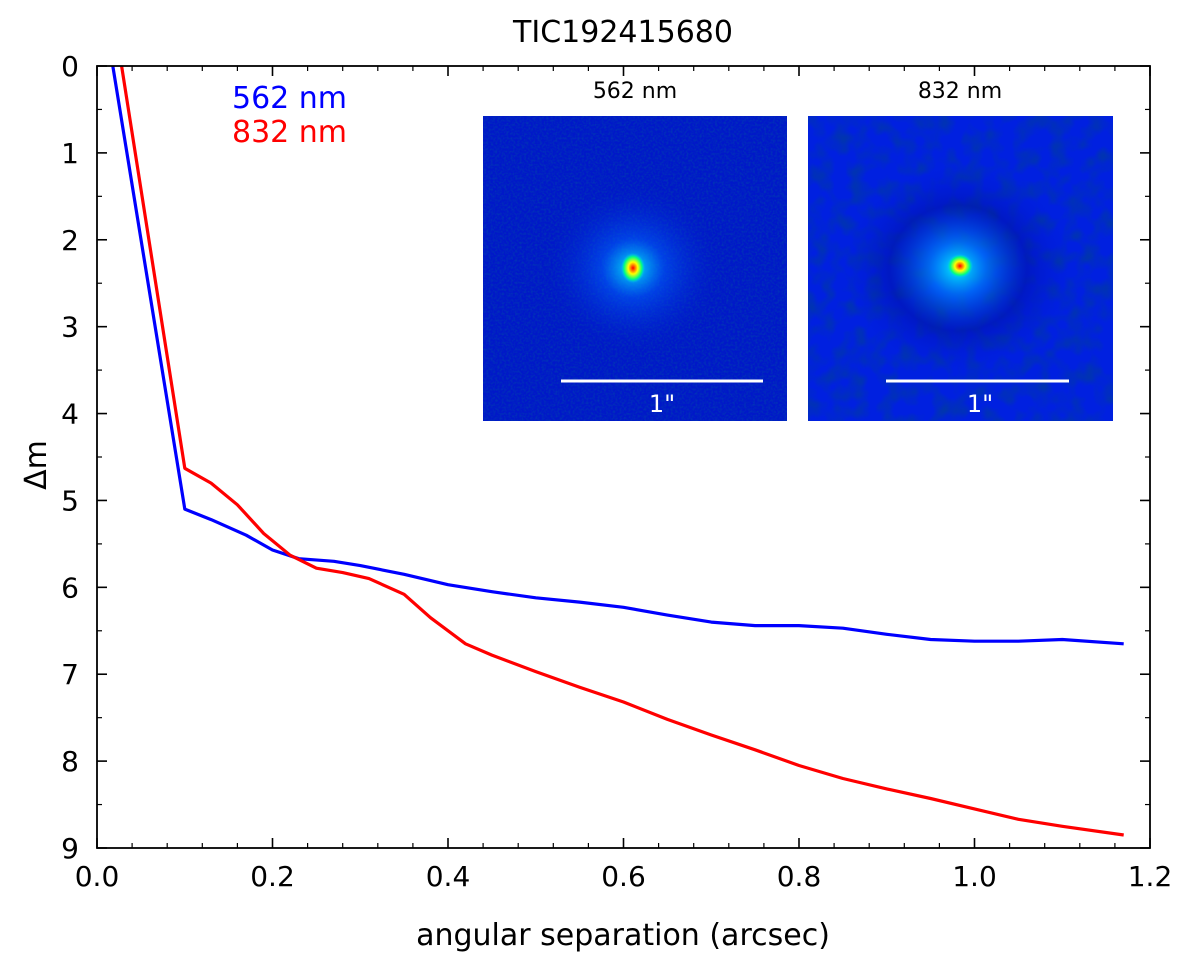 This screenshot has height=972, width=1200. I want to click on x-tick-label: 0.8, so click(799, 876).